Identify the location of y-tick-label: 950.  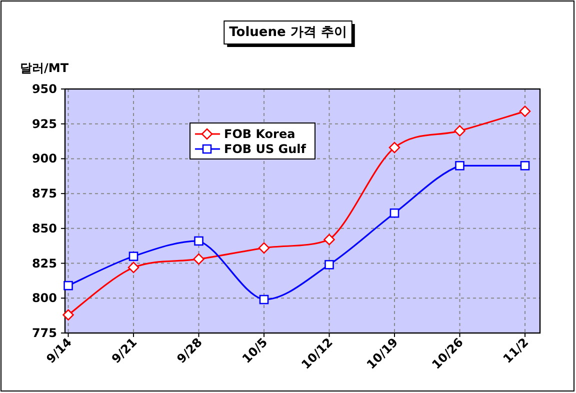
(44, 89).